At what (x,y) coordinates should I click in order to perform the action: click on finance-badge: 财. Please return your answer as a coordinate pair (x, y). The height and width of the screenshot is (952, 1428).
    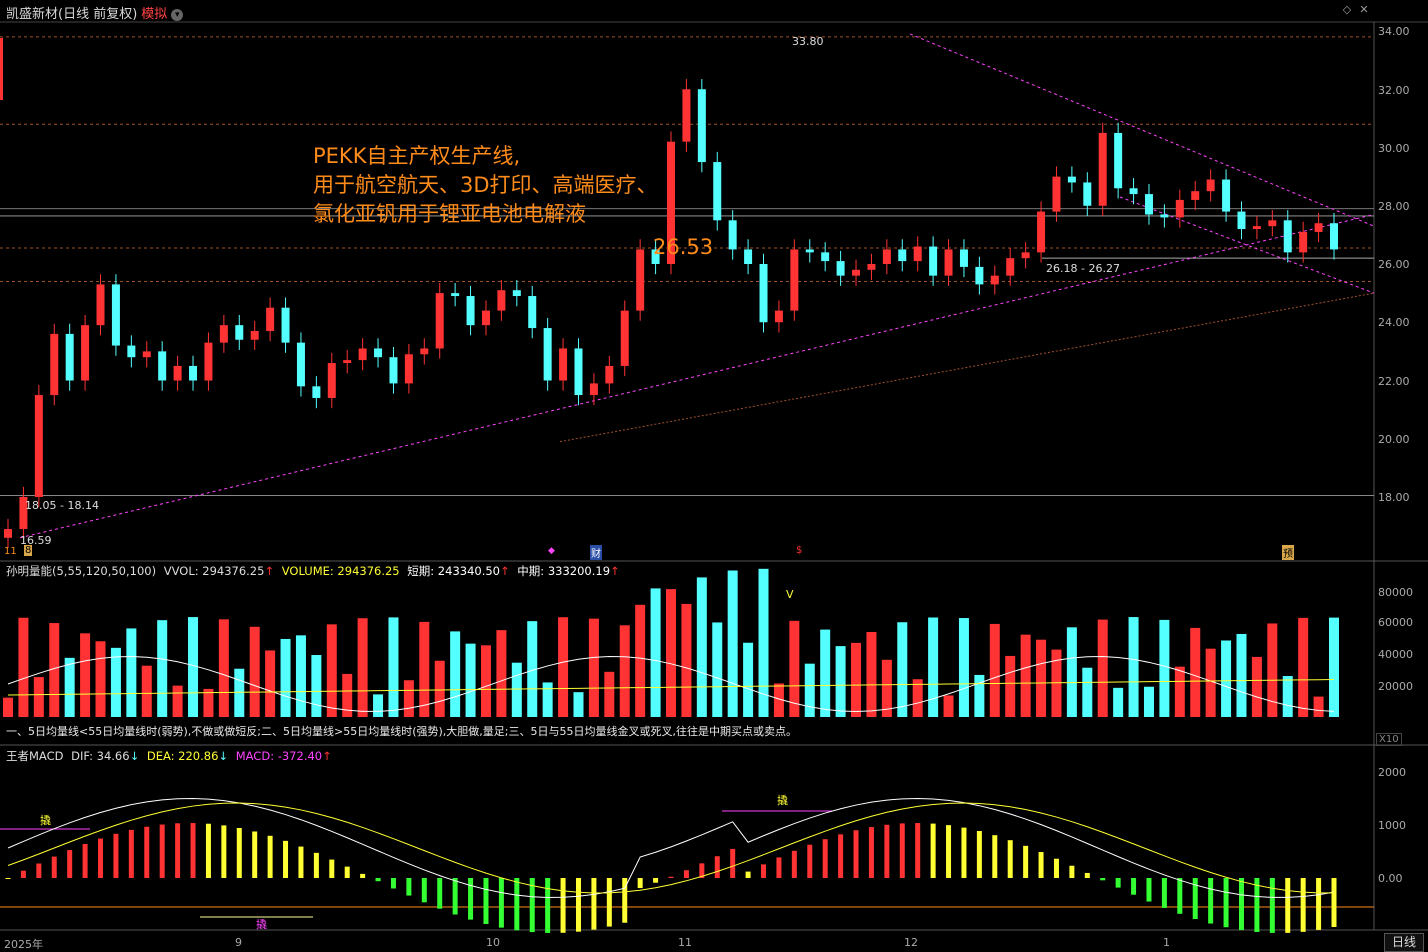
    Looking at the image, I should click on (596, 552).